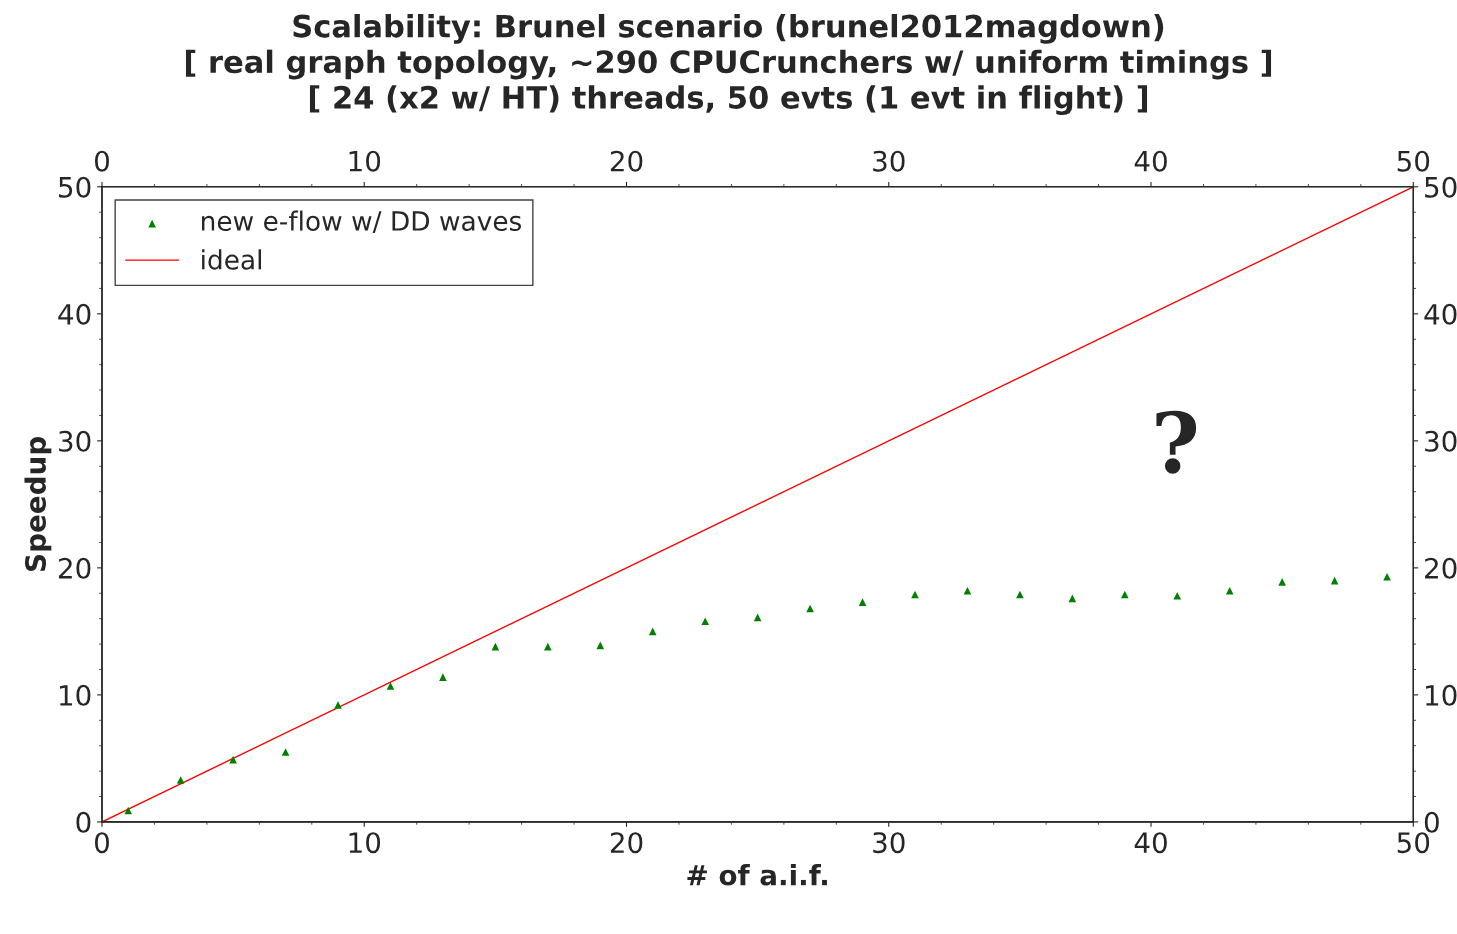  I want to click on x2-tick-label: 30, so click(889, 161).